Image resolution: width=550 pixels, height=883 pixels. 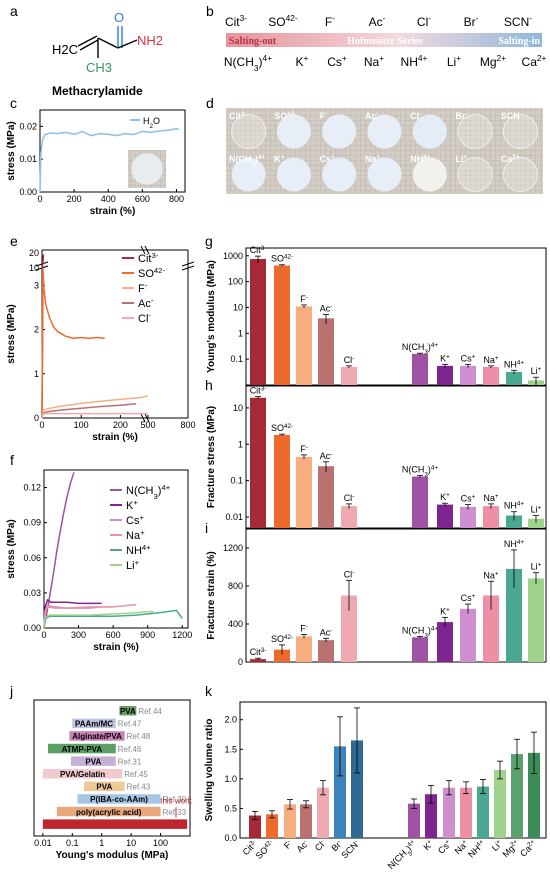 What do you see at coordinates (378, 21) in the screenshot?
I see `anion-row: Cit3- SO42- F- Ac- Cl- Br- SCN-` at bounding box center [378, 21].